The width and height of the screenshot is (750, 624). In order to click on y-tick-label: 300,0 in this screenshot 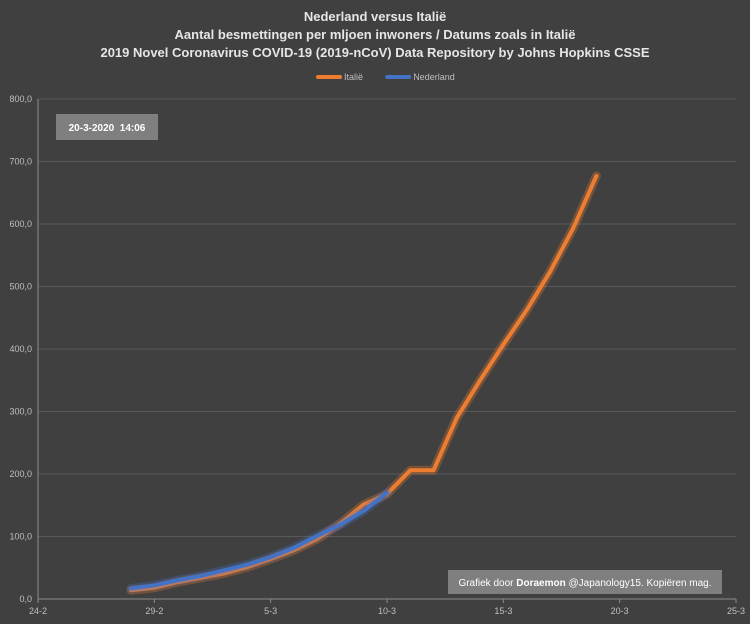, I will do `click(20, 412)`.